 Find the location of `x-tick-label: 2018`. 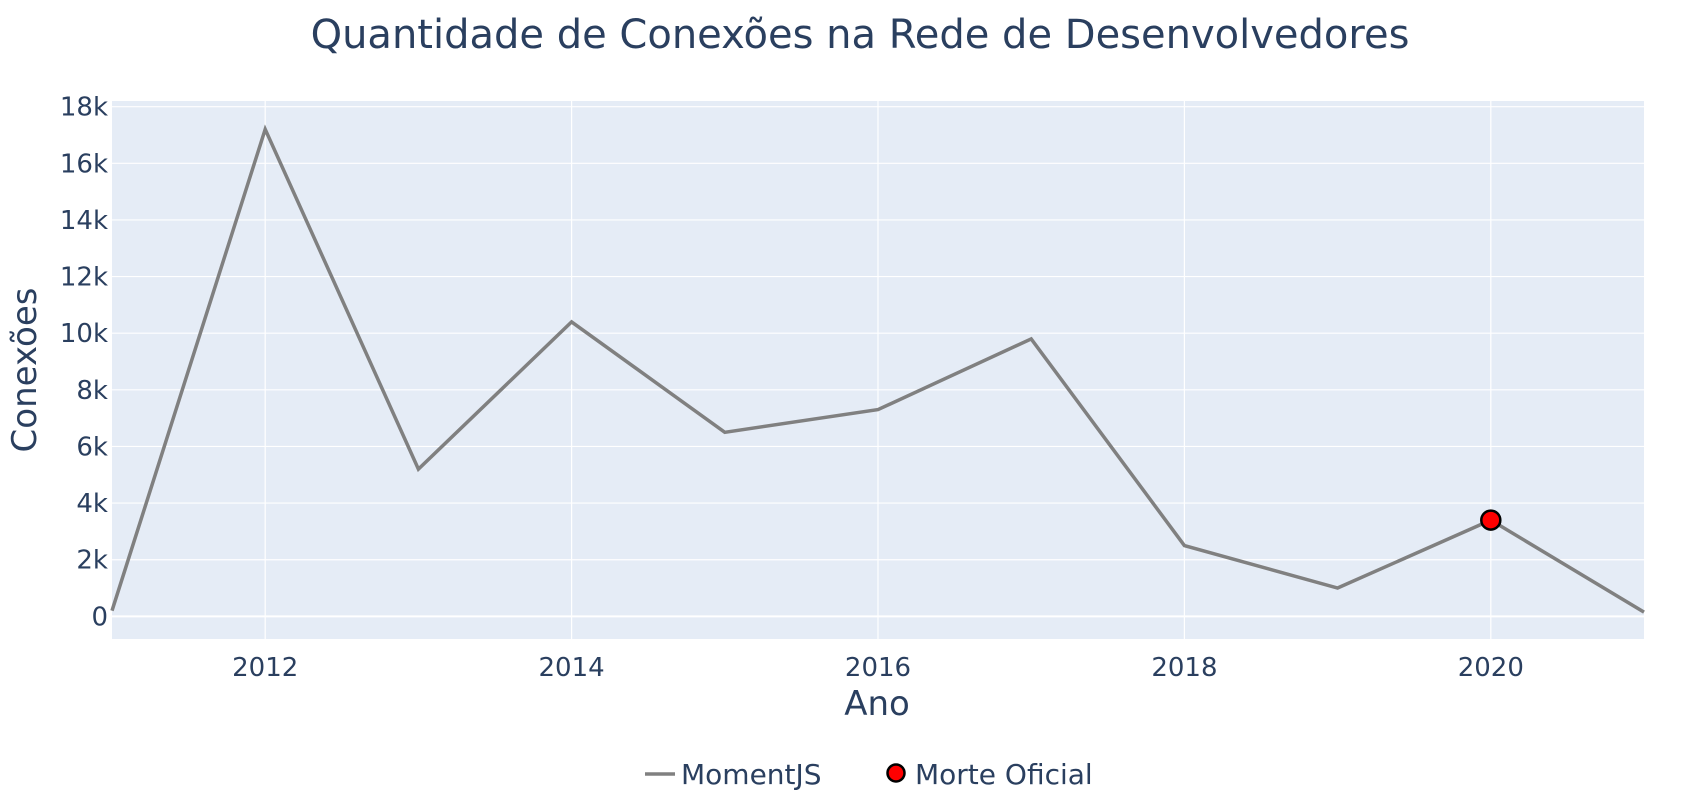

x-tick-label: 2018 is located at coordinates (1184, 668).